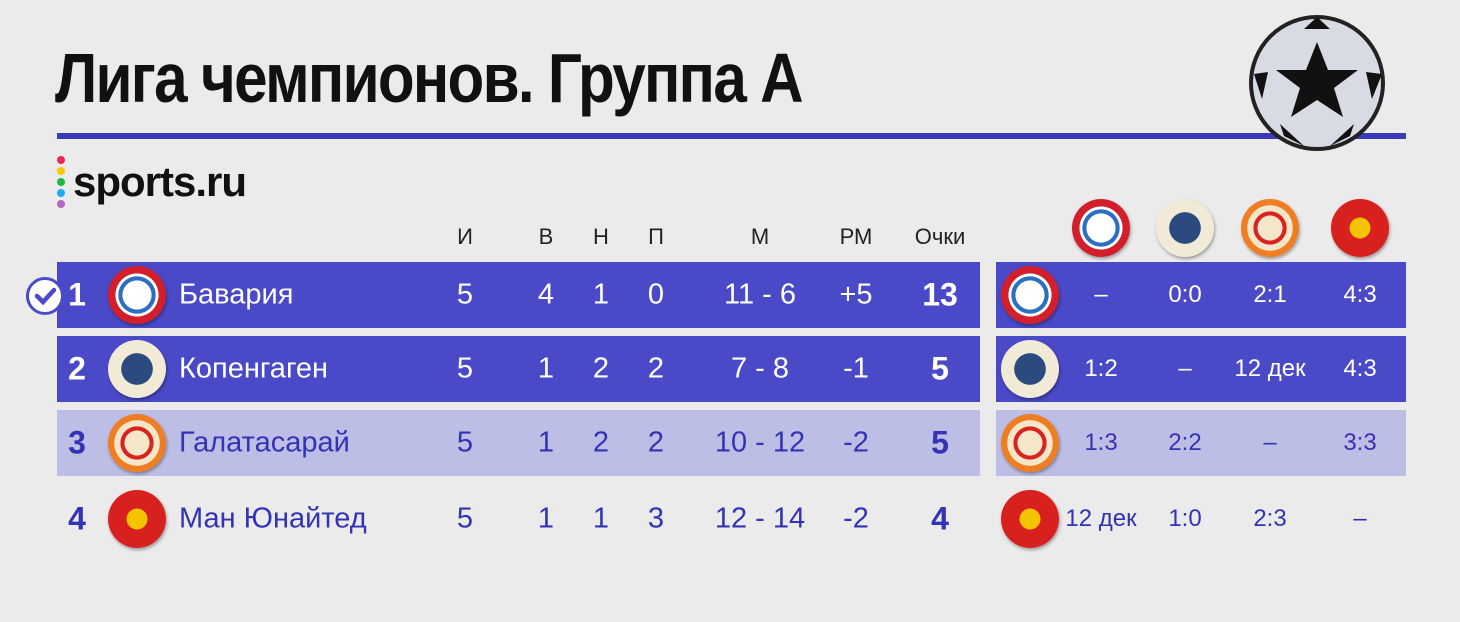  Describe the element at coordinates (236, 294) in the screenshot. I see `team-name: Бавария` at that location.